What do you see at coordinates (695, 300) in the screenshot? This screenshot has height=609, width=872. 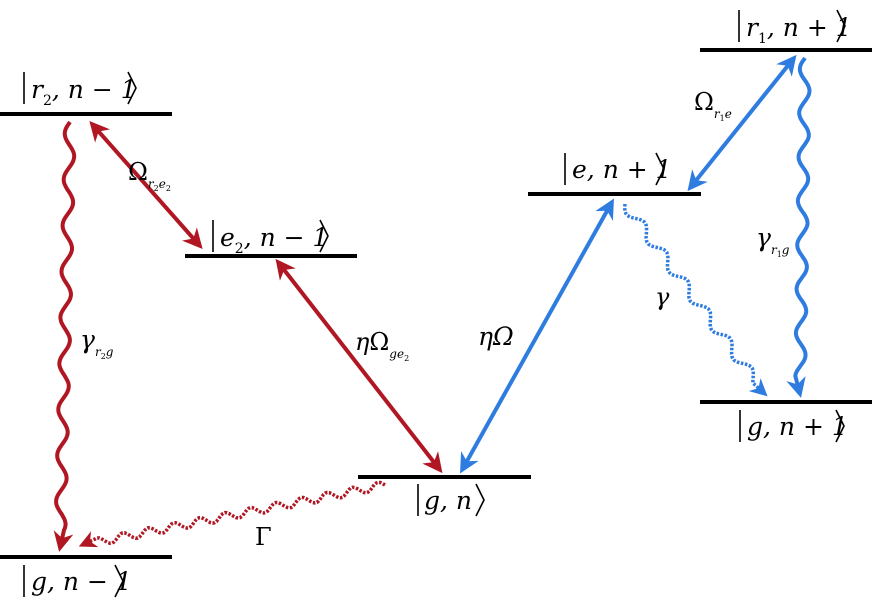 I see `decay-gamma` at bounding box center [695, 300].